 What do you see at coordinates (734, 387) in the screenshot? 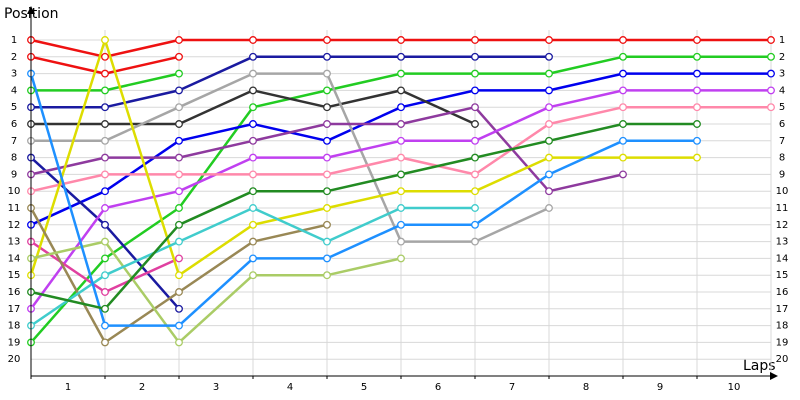
I see `x-tick-label: 10` at bounding box center [734, 387].